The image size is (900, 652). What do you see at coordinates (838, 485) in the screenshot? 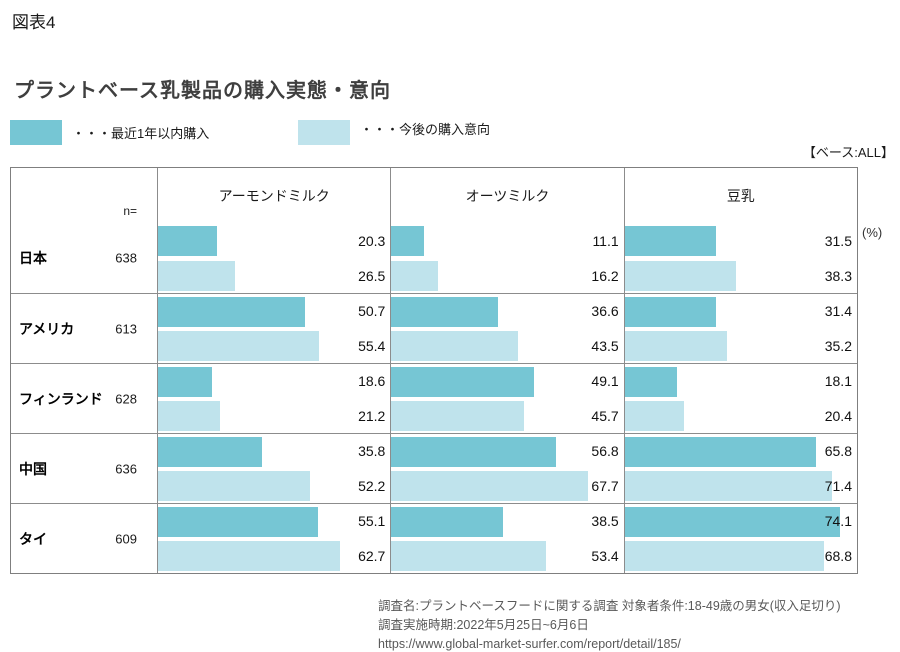
I see `bar-value: 71.4` at bounding box center [838, 485].